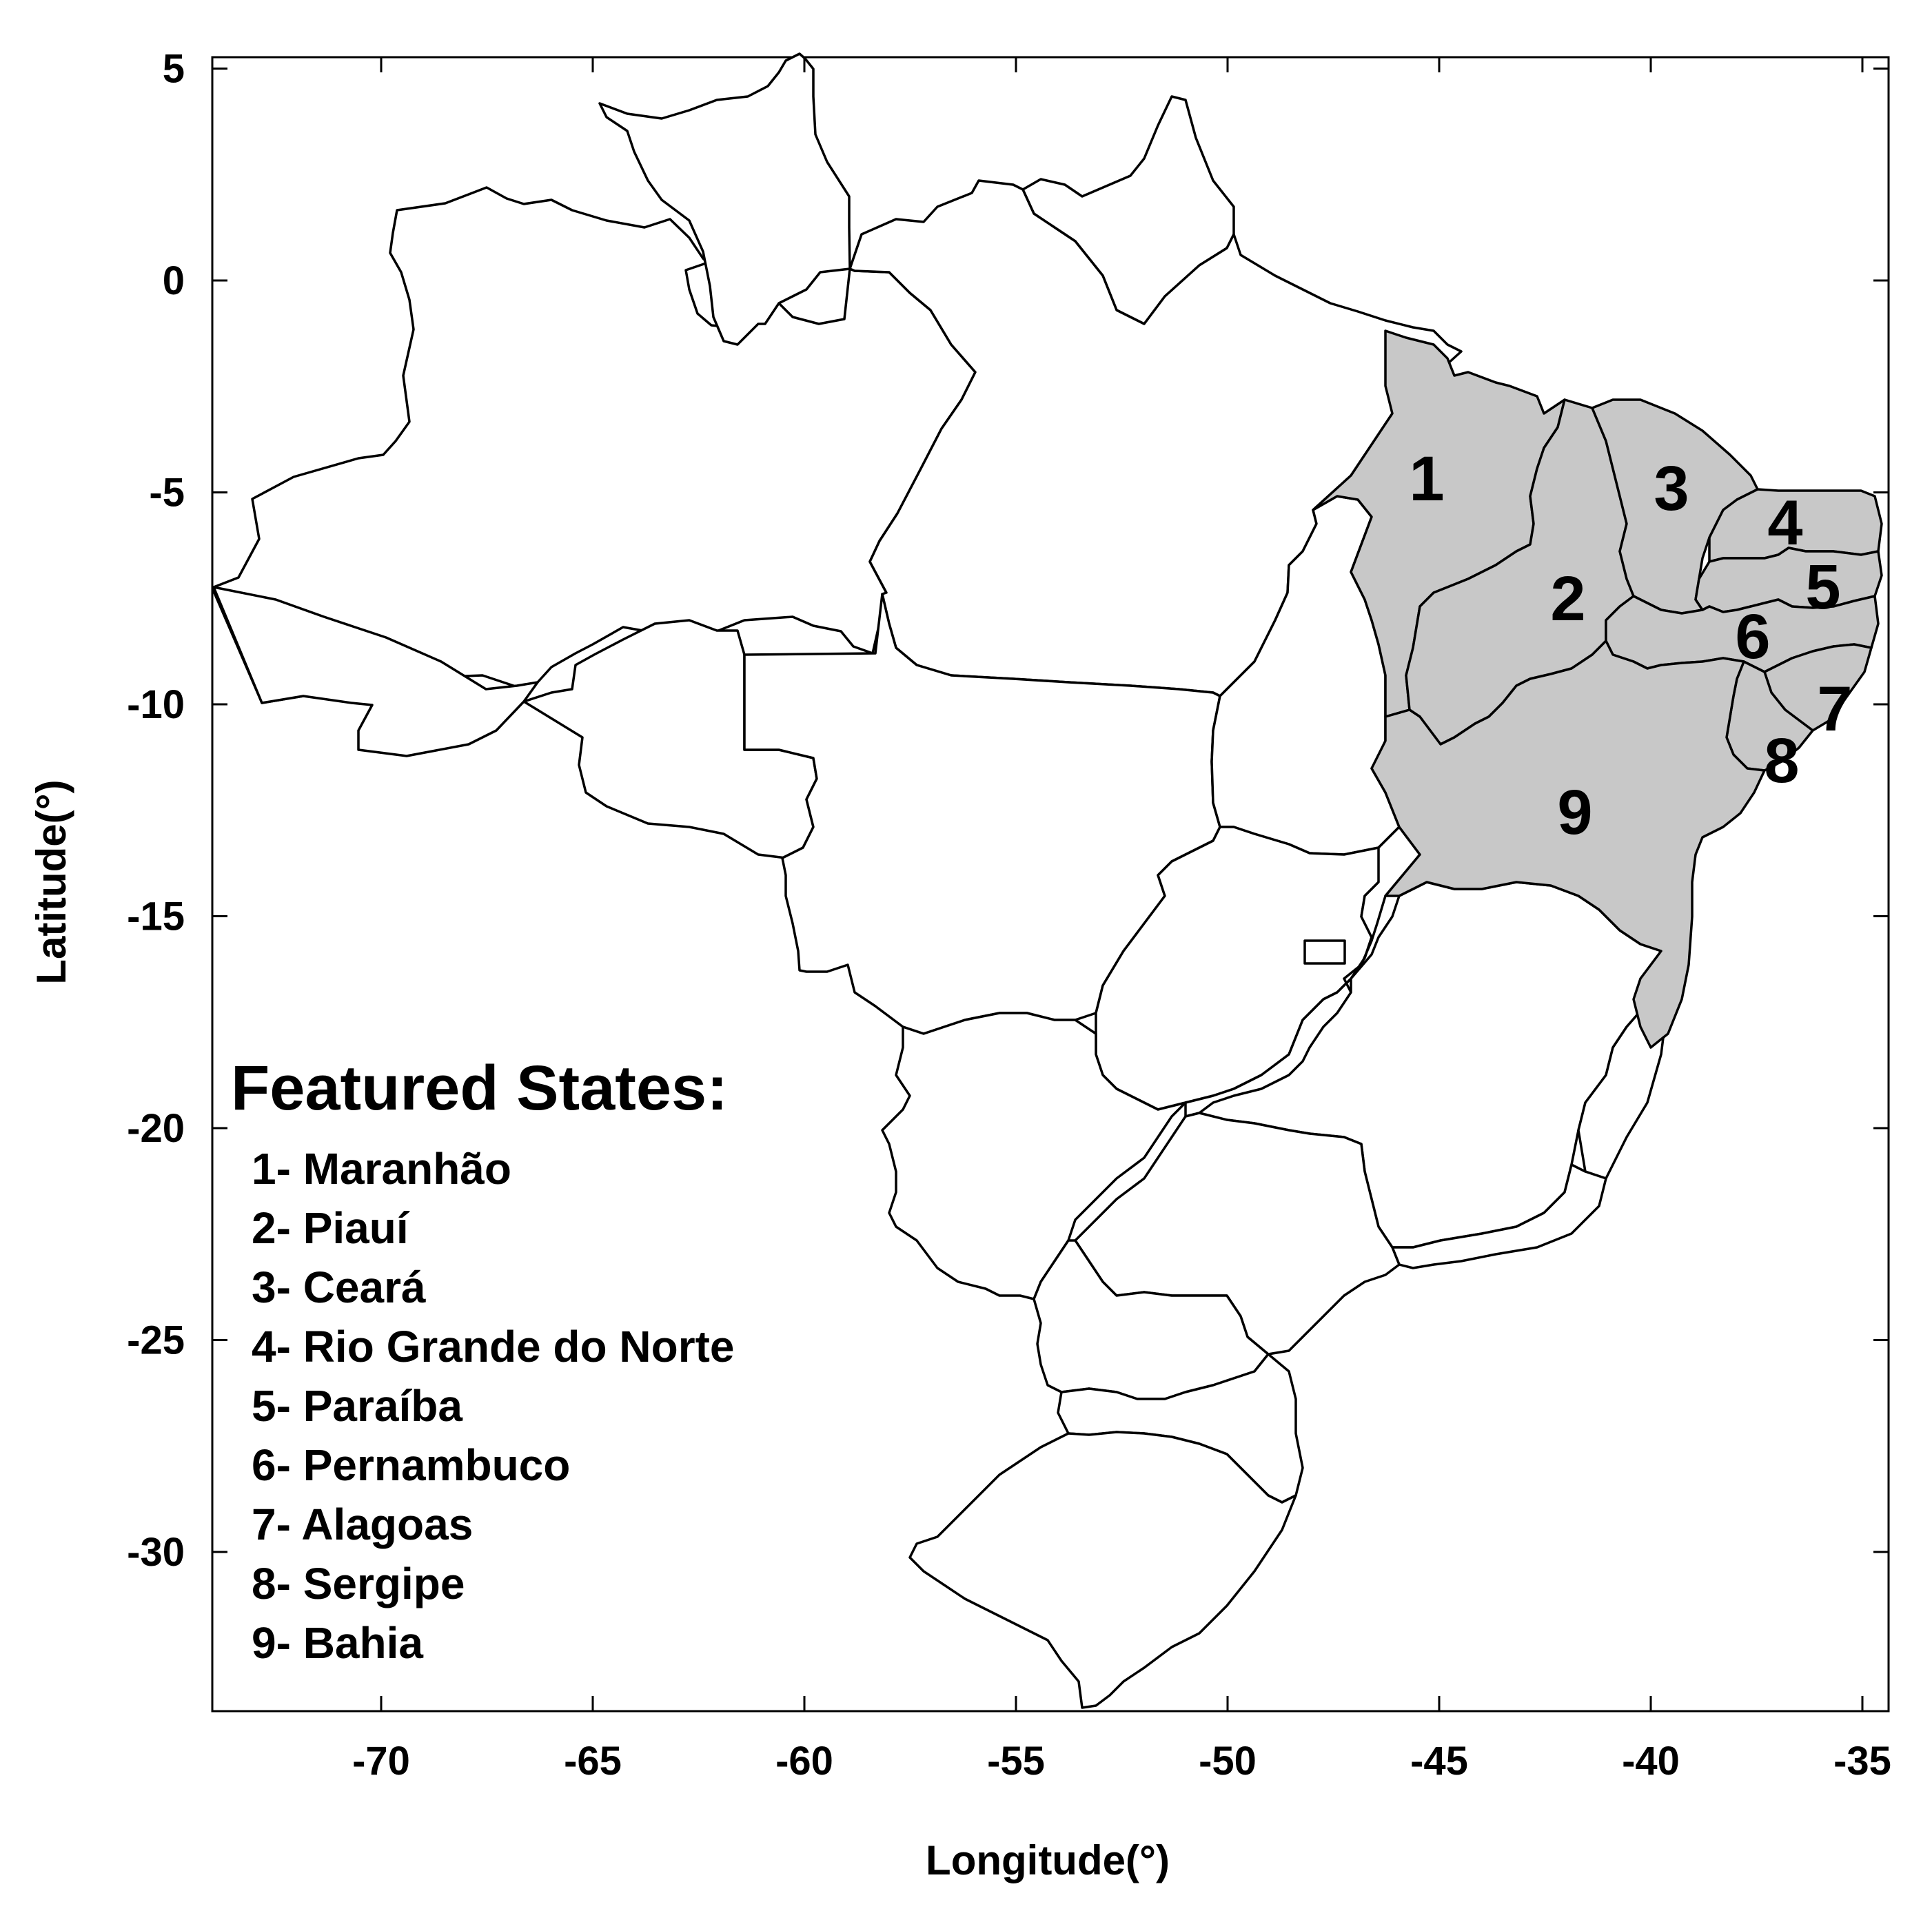  Describe the element at coordinates (1567, 599) in the screenshot. I see `state-number-2: 2` at that location.